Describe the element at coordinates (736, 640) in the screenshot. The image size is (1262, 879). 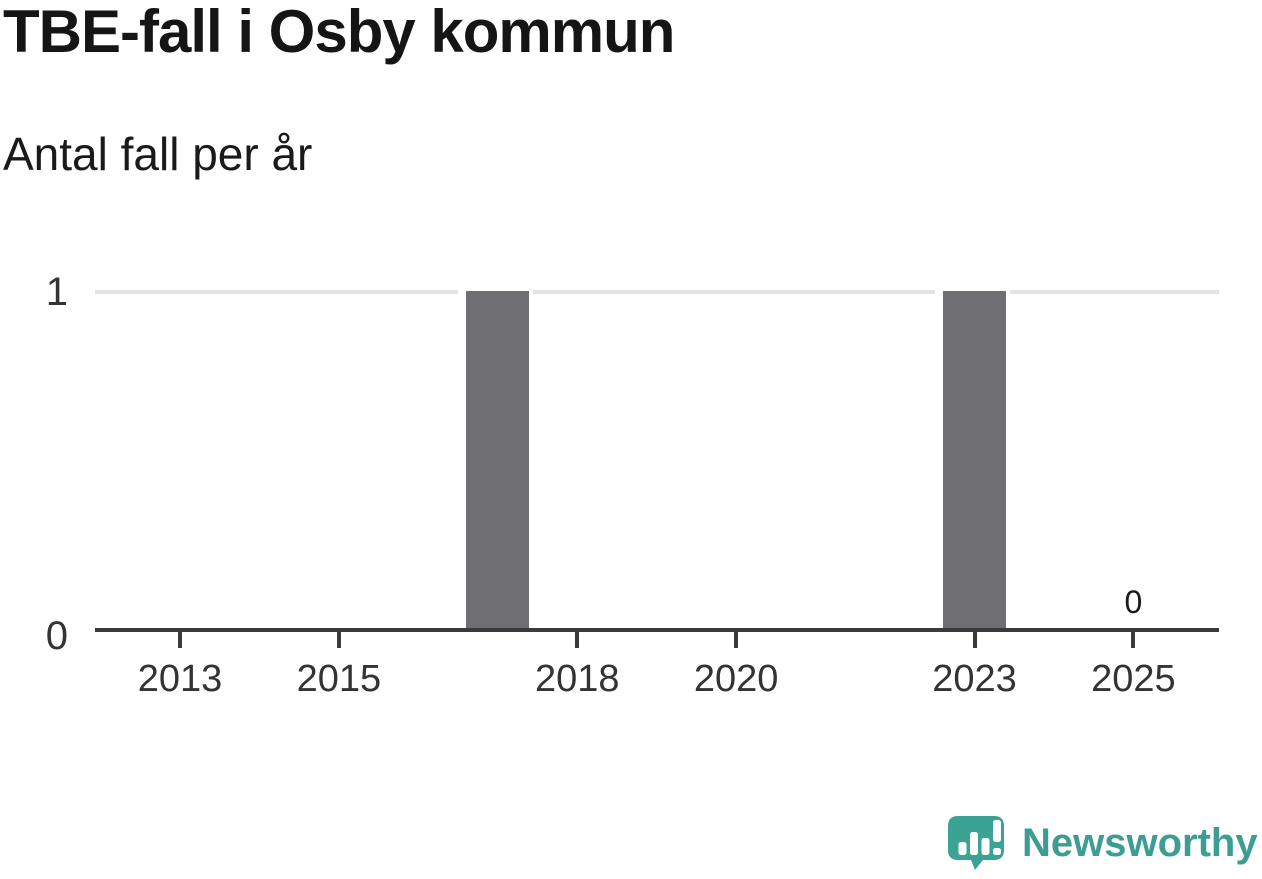
I see `x-tick-2020` at that location.